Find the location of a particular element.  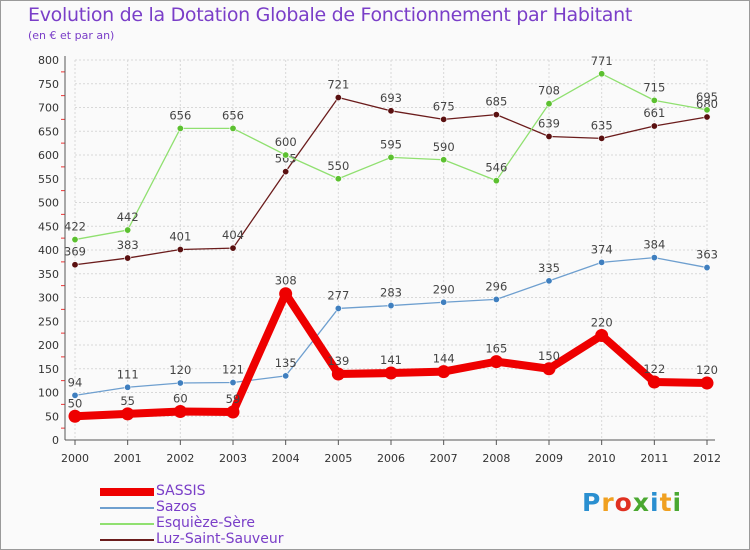

x-tick-label: 2006 is located at coordinates (391, 458).